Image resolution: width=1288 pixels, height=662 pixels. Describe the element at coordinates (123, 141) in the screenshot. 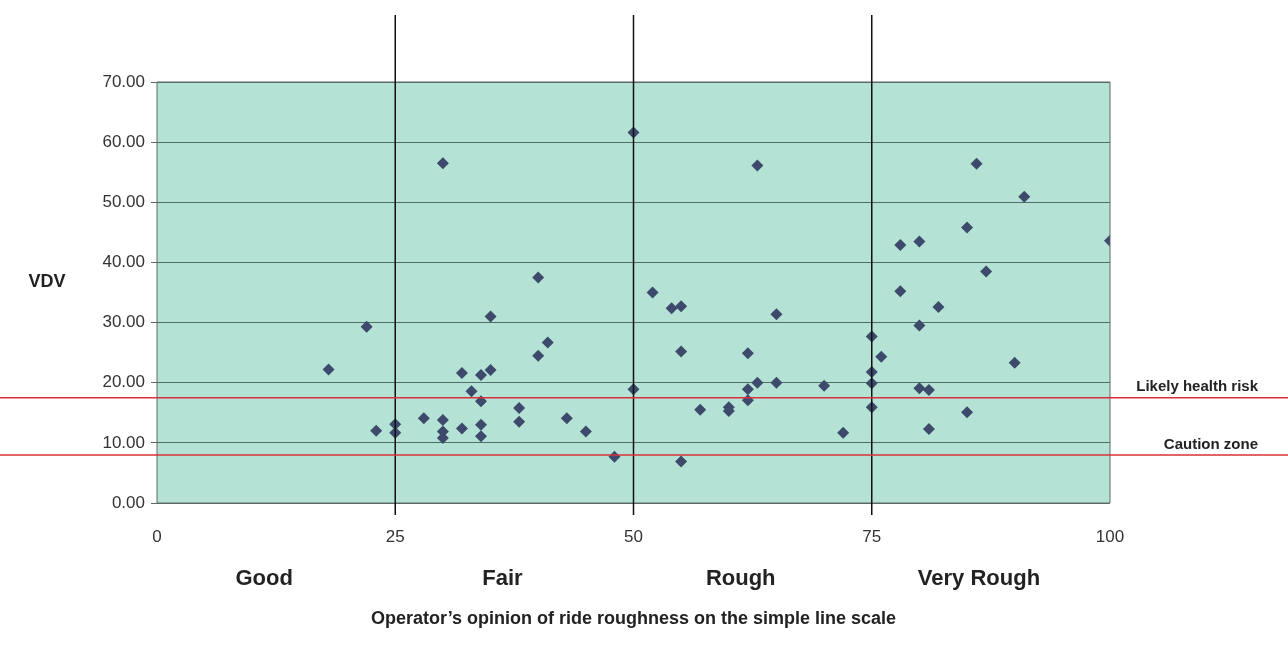

I see `y-tick-label: 60.00` at that location.